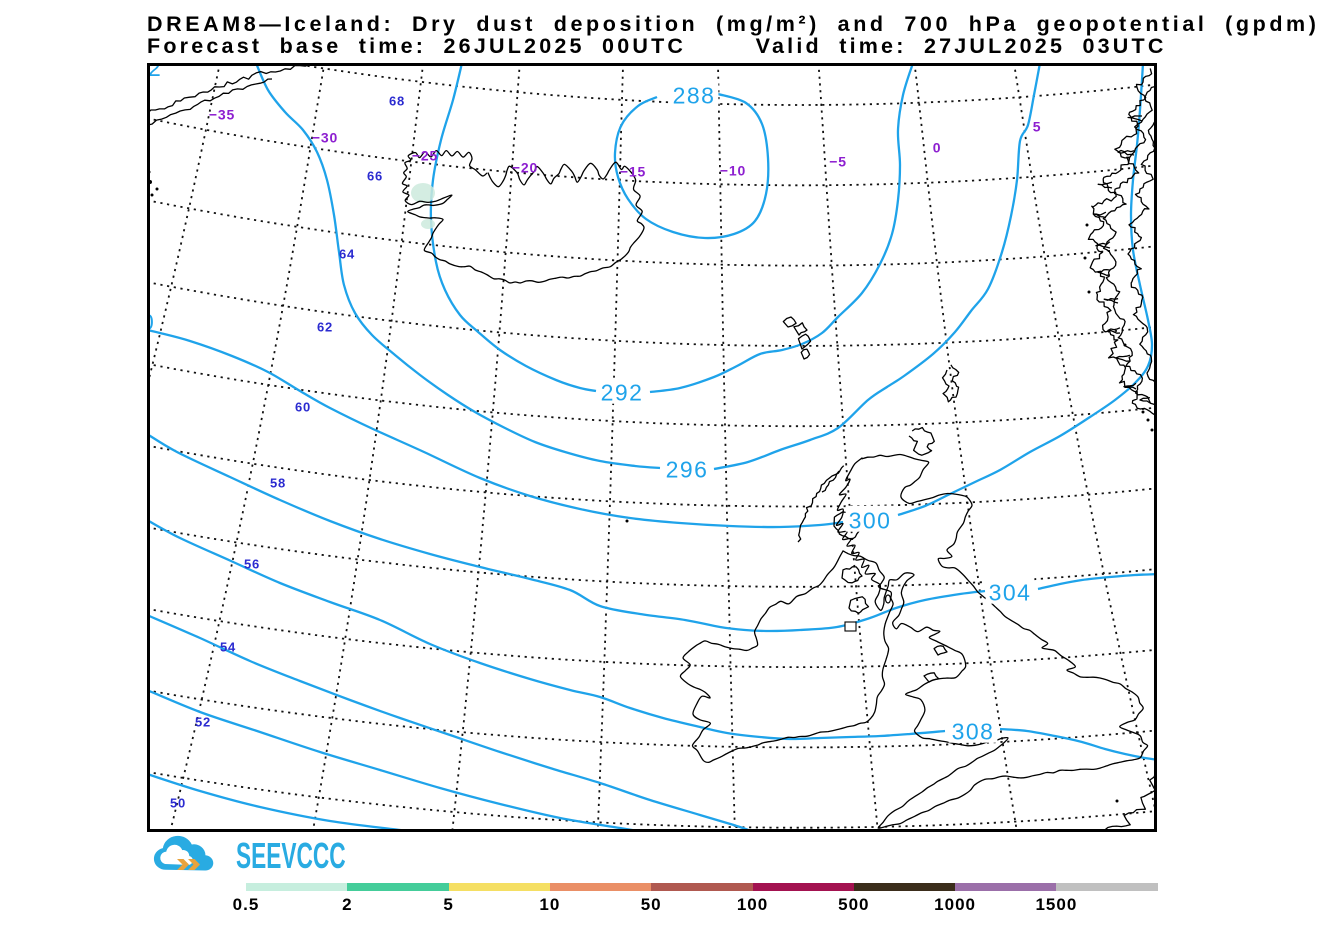 The height and width of the screenshot is (925, 1324). Describe the element at coordinates (425, 156) in the screenshot. I see `svg-text: −25` at that location.